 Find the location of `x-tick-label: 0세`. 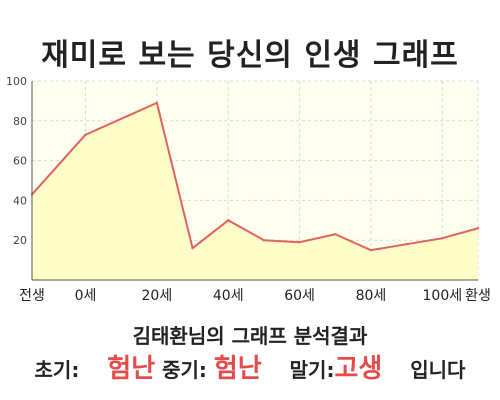

x-tick-label: 0세 is located at coordinates (86, 296).